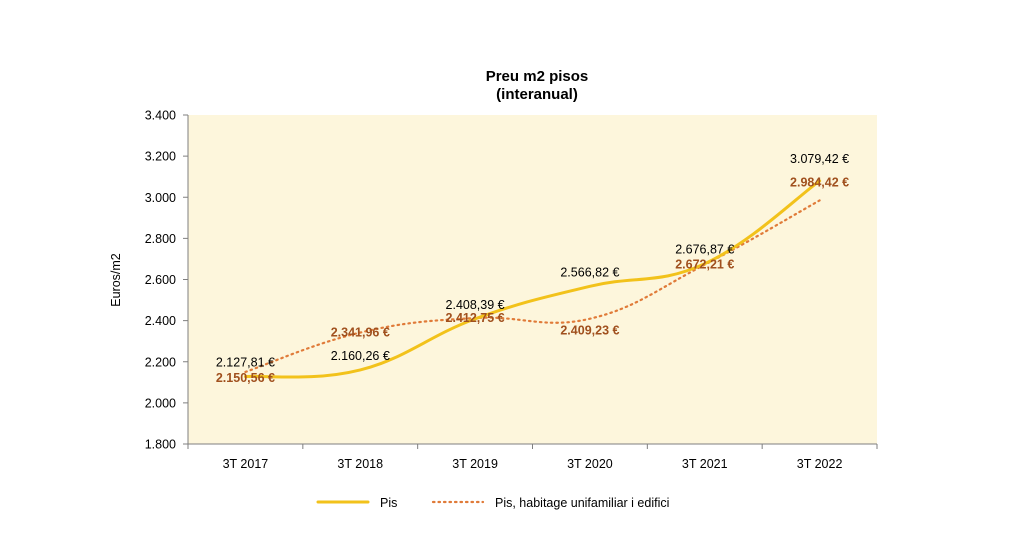  Describe the element at coordinates (360, 464) in the screenshot. I see `x-tick-label: 3T 2018` at that location.